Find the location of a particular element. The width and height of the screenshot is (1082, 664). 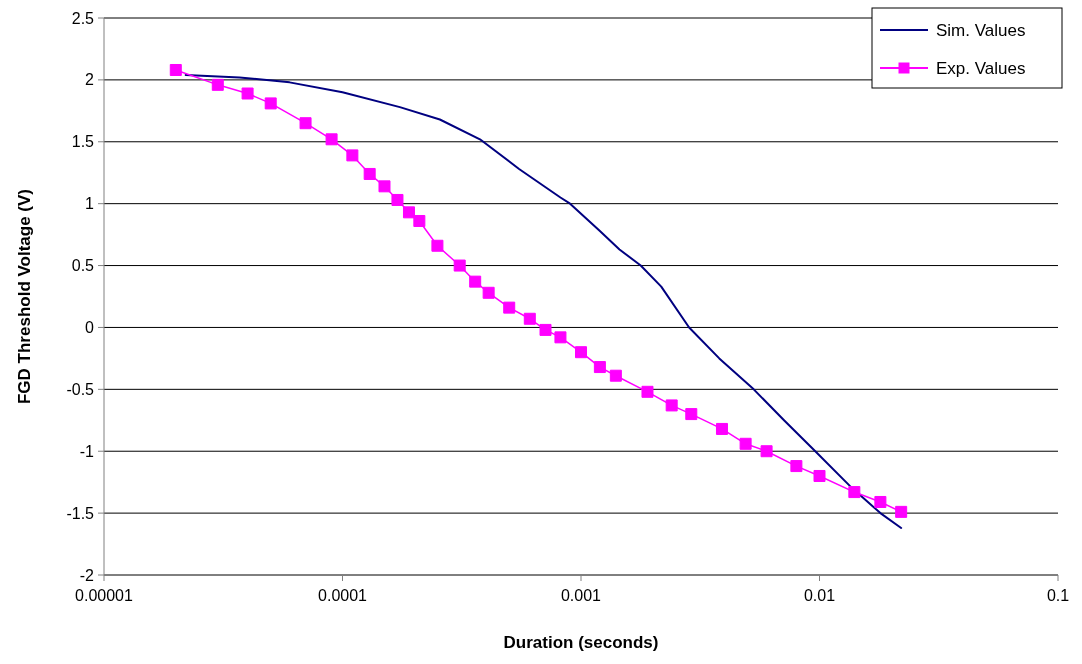

y-tick-label: 2 is located at coordinates (90, 80).